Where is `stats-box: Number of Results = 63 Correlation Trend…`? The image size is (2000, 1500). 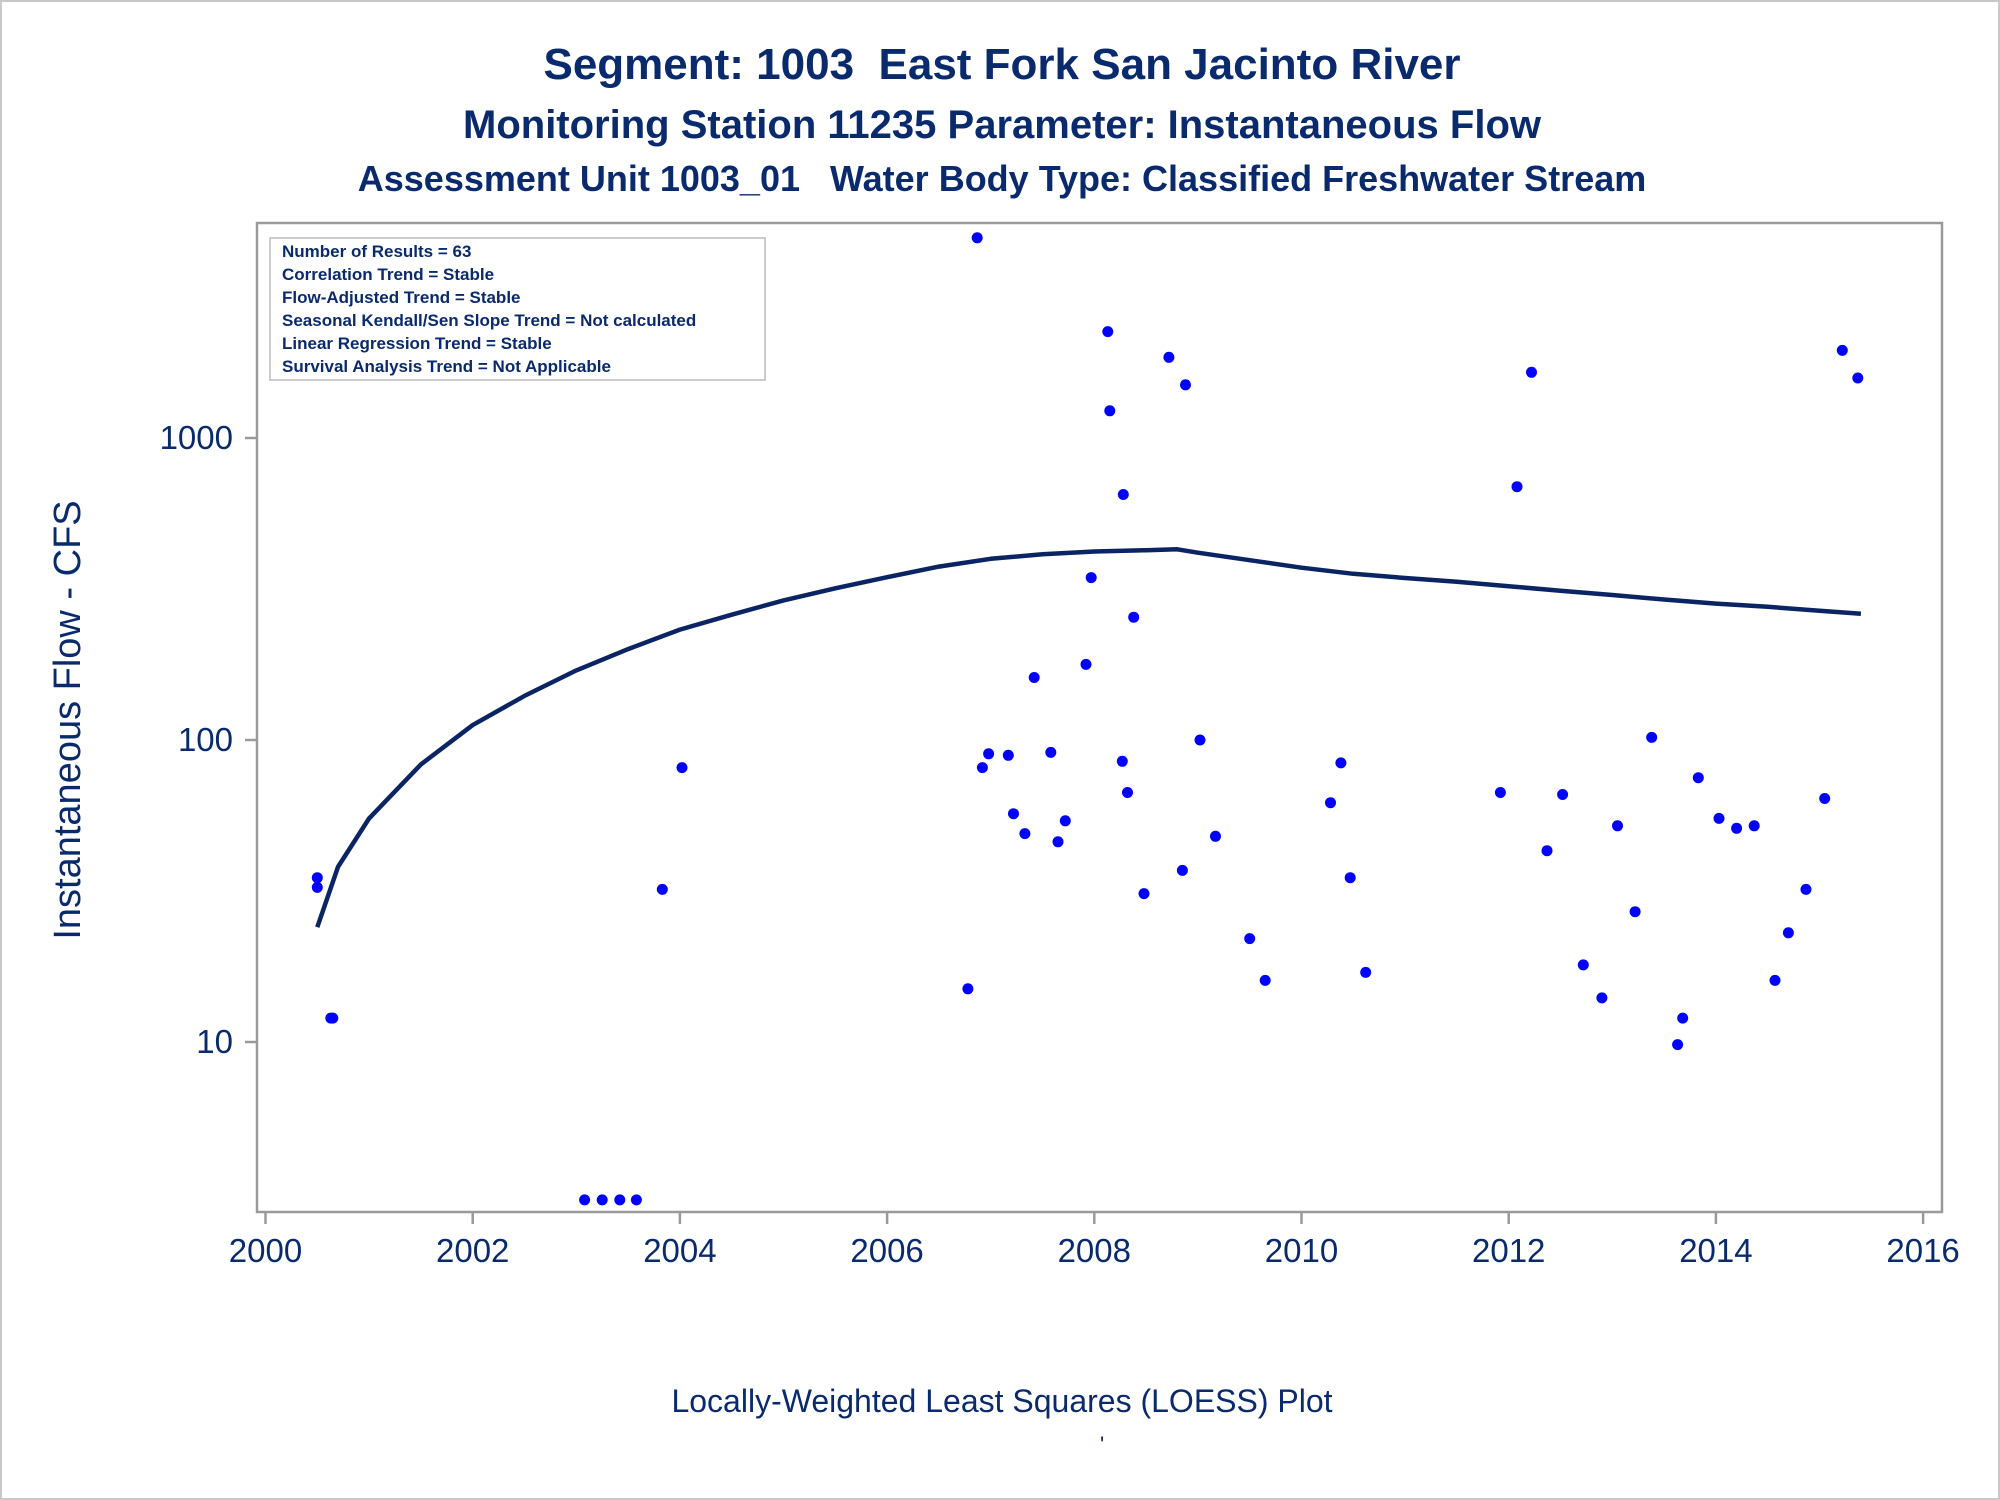
stats-box: Number of Results = 63 Correlation Trend… is located at coordinates (517, 309).